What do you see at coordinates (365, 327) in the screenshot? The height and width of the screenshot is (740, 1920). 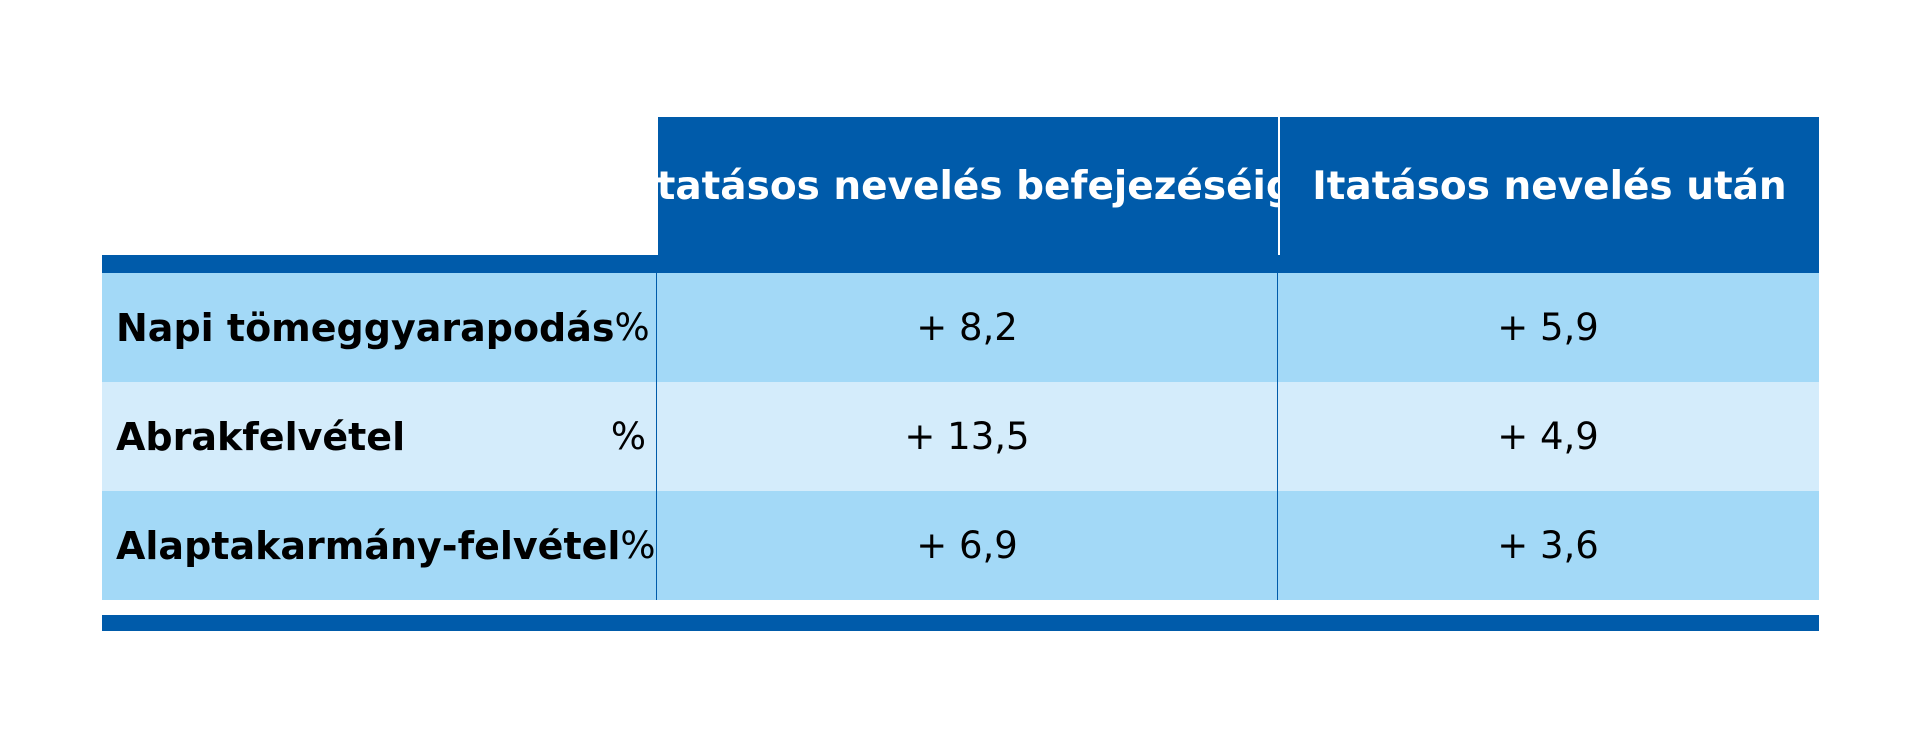 I see `row-label: Napi tömeggyarapodás` at bounding box center [365, 327].